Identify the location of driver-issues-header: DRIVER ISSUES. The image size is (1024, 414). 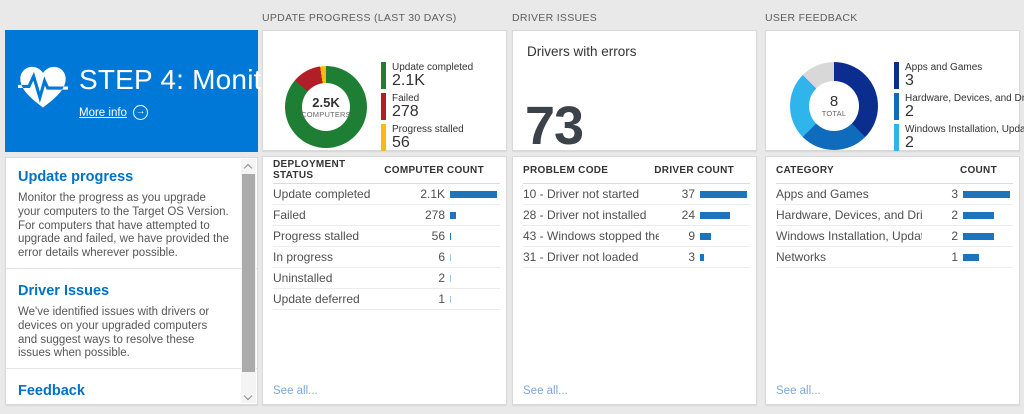
(555, 18).